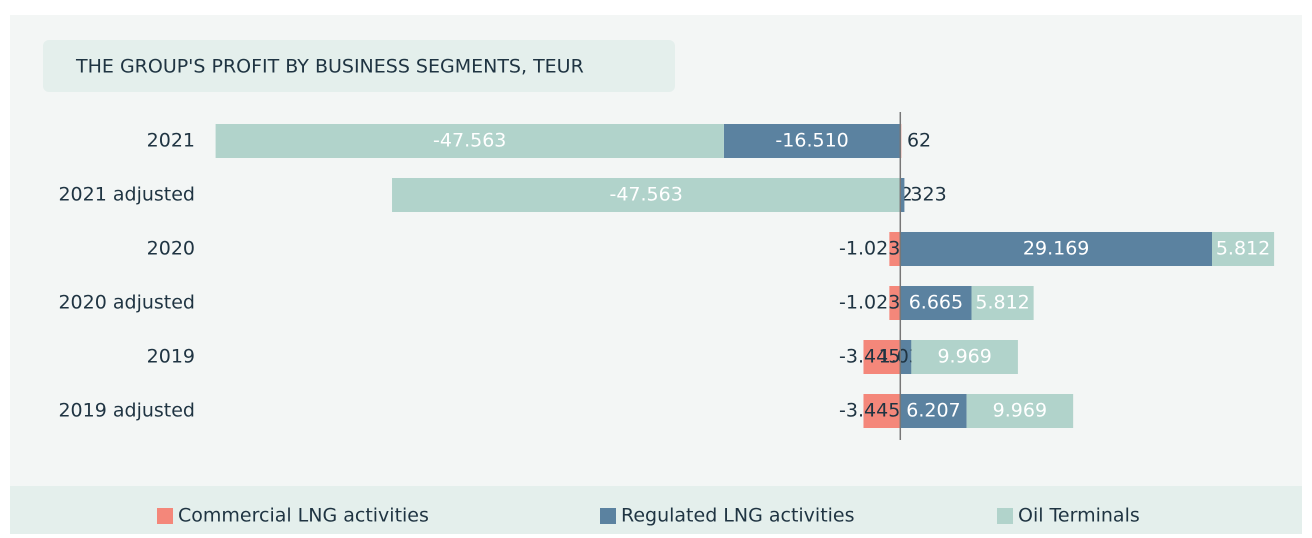 The width and height of the screenshot is (1312, 538). What do you see at coordinates (126, 195) in the screenshot?
I see `y-tick-label: 2021 adjusted` at bounding box center [126, 195].